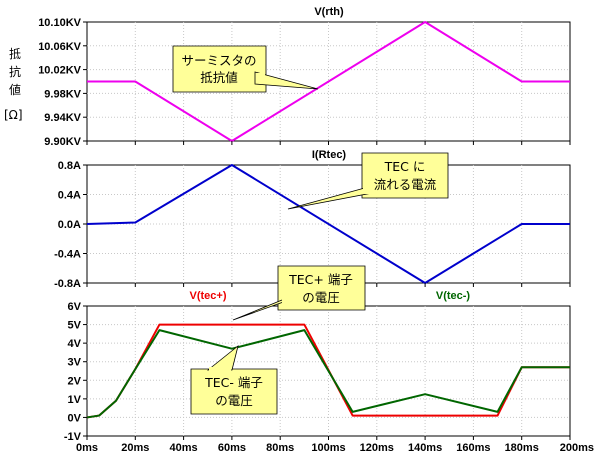 This screenshot has width=596, height=454. What do you see at coordinates (67, 284) in the screenshot?
I see `rtec-ytick-label: -0.8A` at bounding box center [67, 284].